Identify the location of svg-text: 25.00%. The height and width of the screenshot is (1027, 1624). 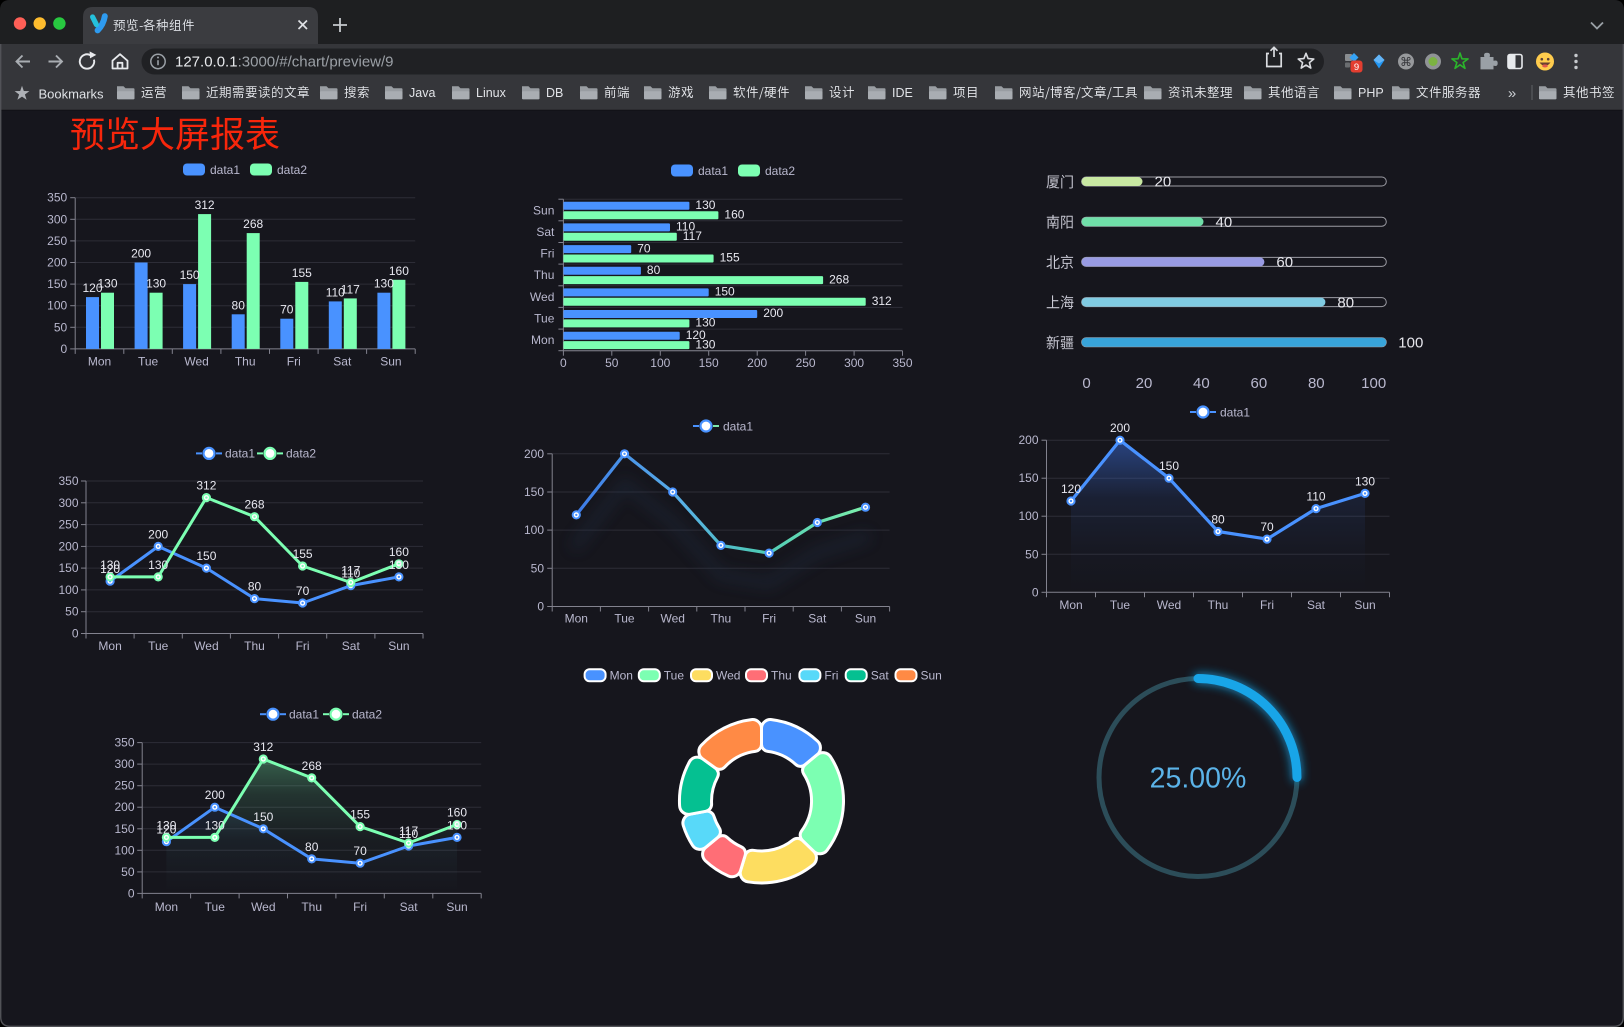
(1198, 779).